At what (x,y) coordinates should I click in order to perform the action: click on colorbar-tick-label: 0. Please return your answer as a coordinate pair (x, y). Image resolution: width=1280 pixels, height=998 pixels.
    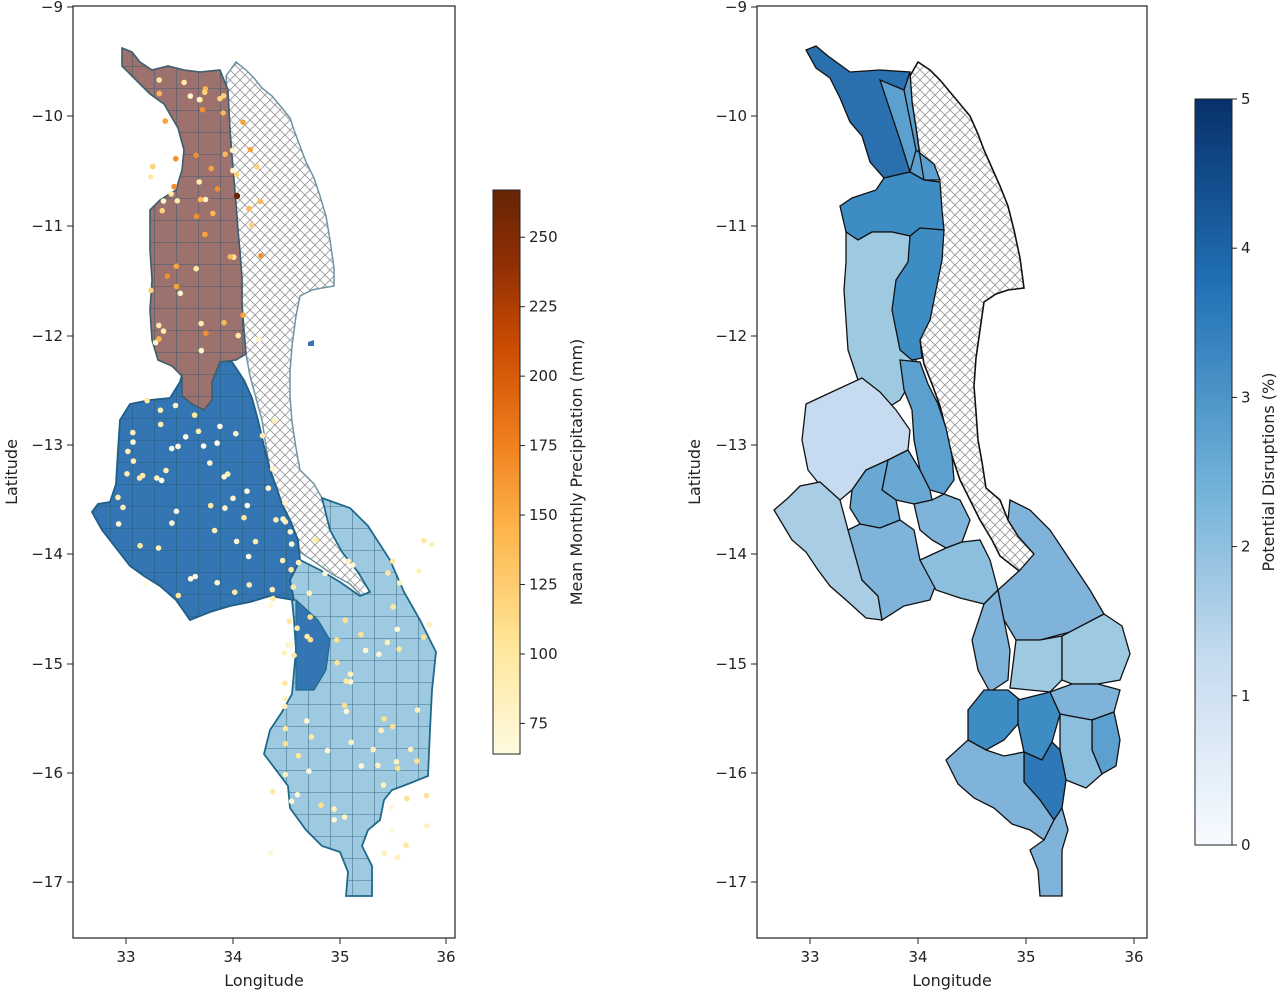
    Looking at the image, I should click on (1246, 845).